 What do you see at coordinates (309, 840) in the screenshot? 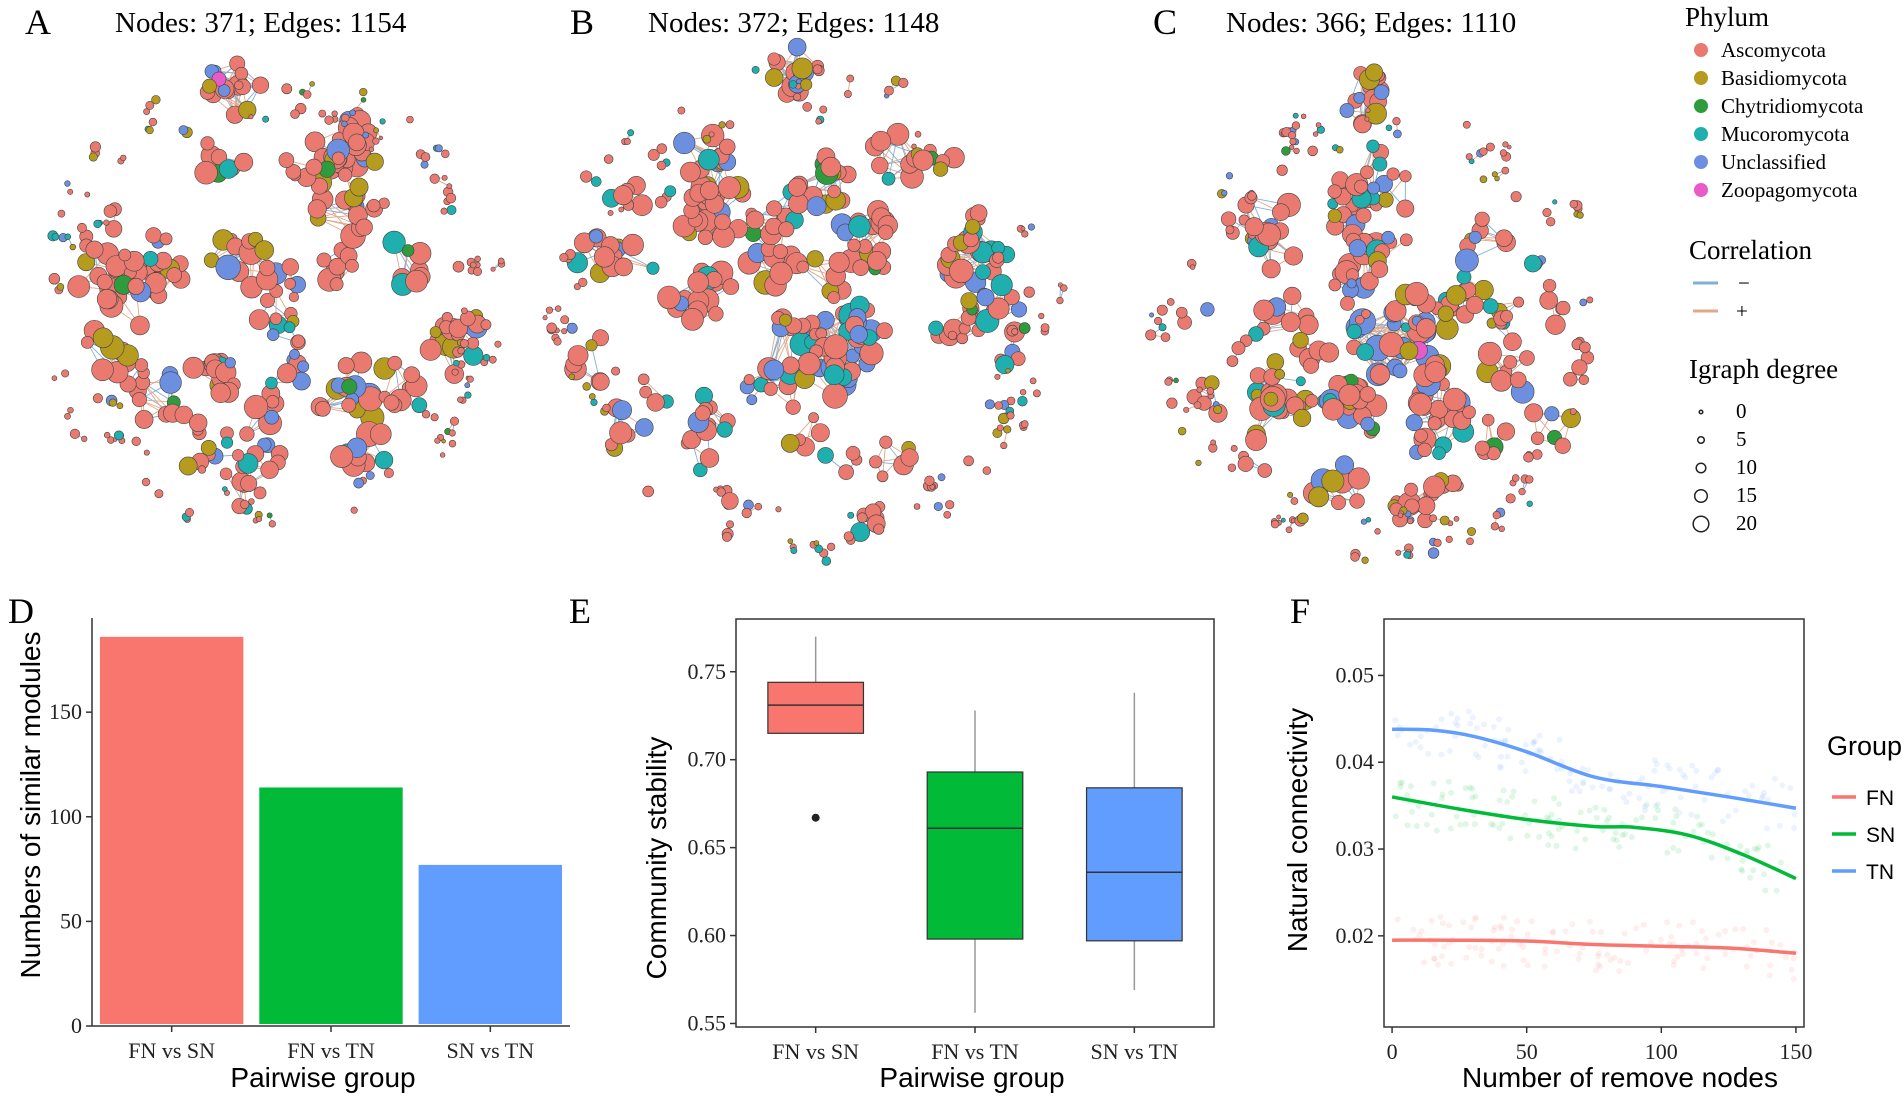
I see `chart-d: 0 50 100 150 FN vs SN FN vs TN SN vs TN` at bounding box center [309, 840].